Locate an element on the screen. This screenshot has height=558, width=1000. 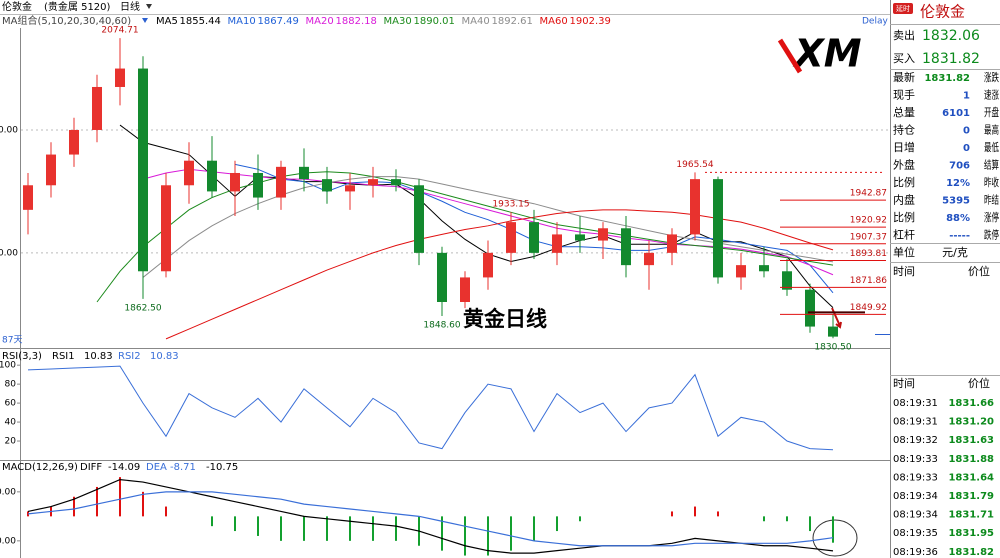
level-label: 1871.86 is located at coordinates (868, 281).